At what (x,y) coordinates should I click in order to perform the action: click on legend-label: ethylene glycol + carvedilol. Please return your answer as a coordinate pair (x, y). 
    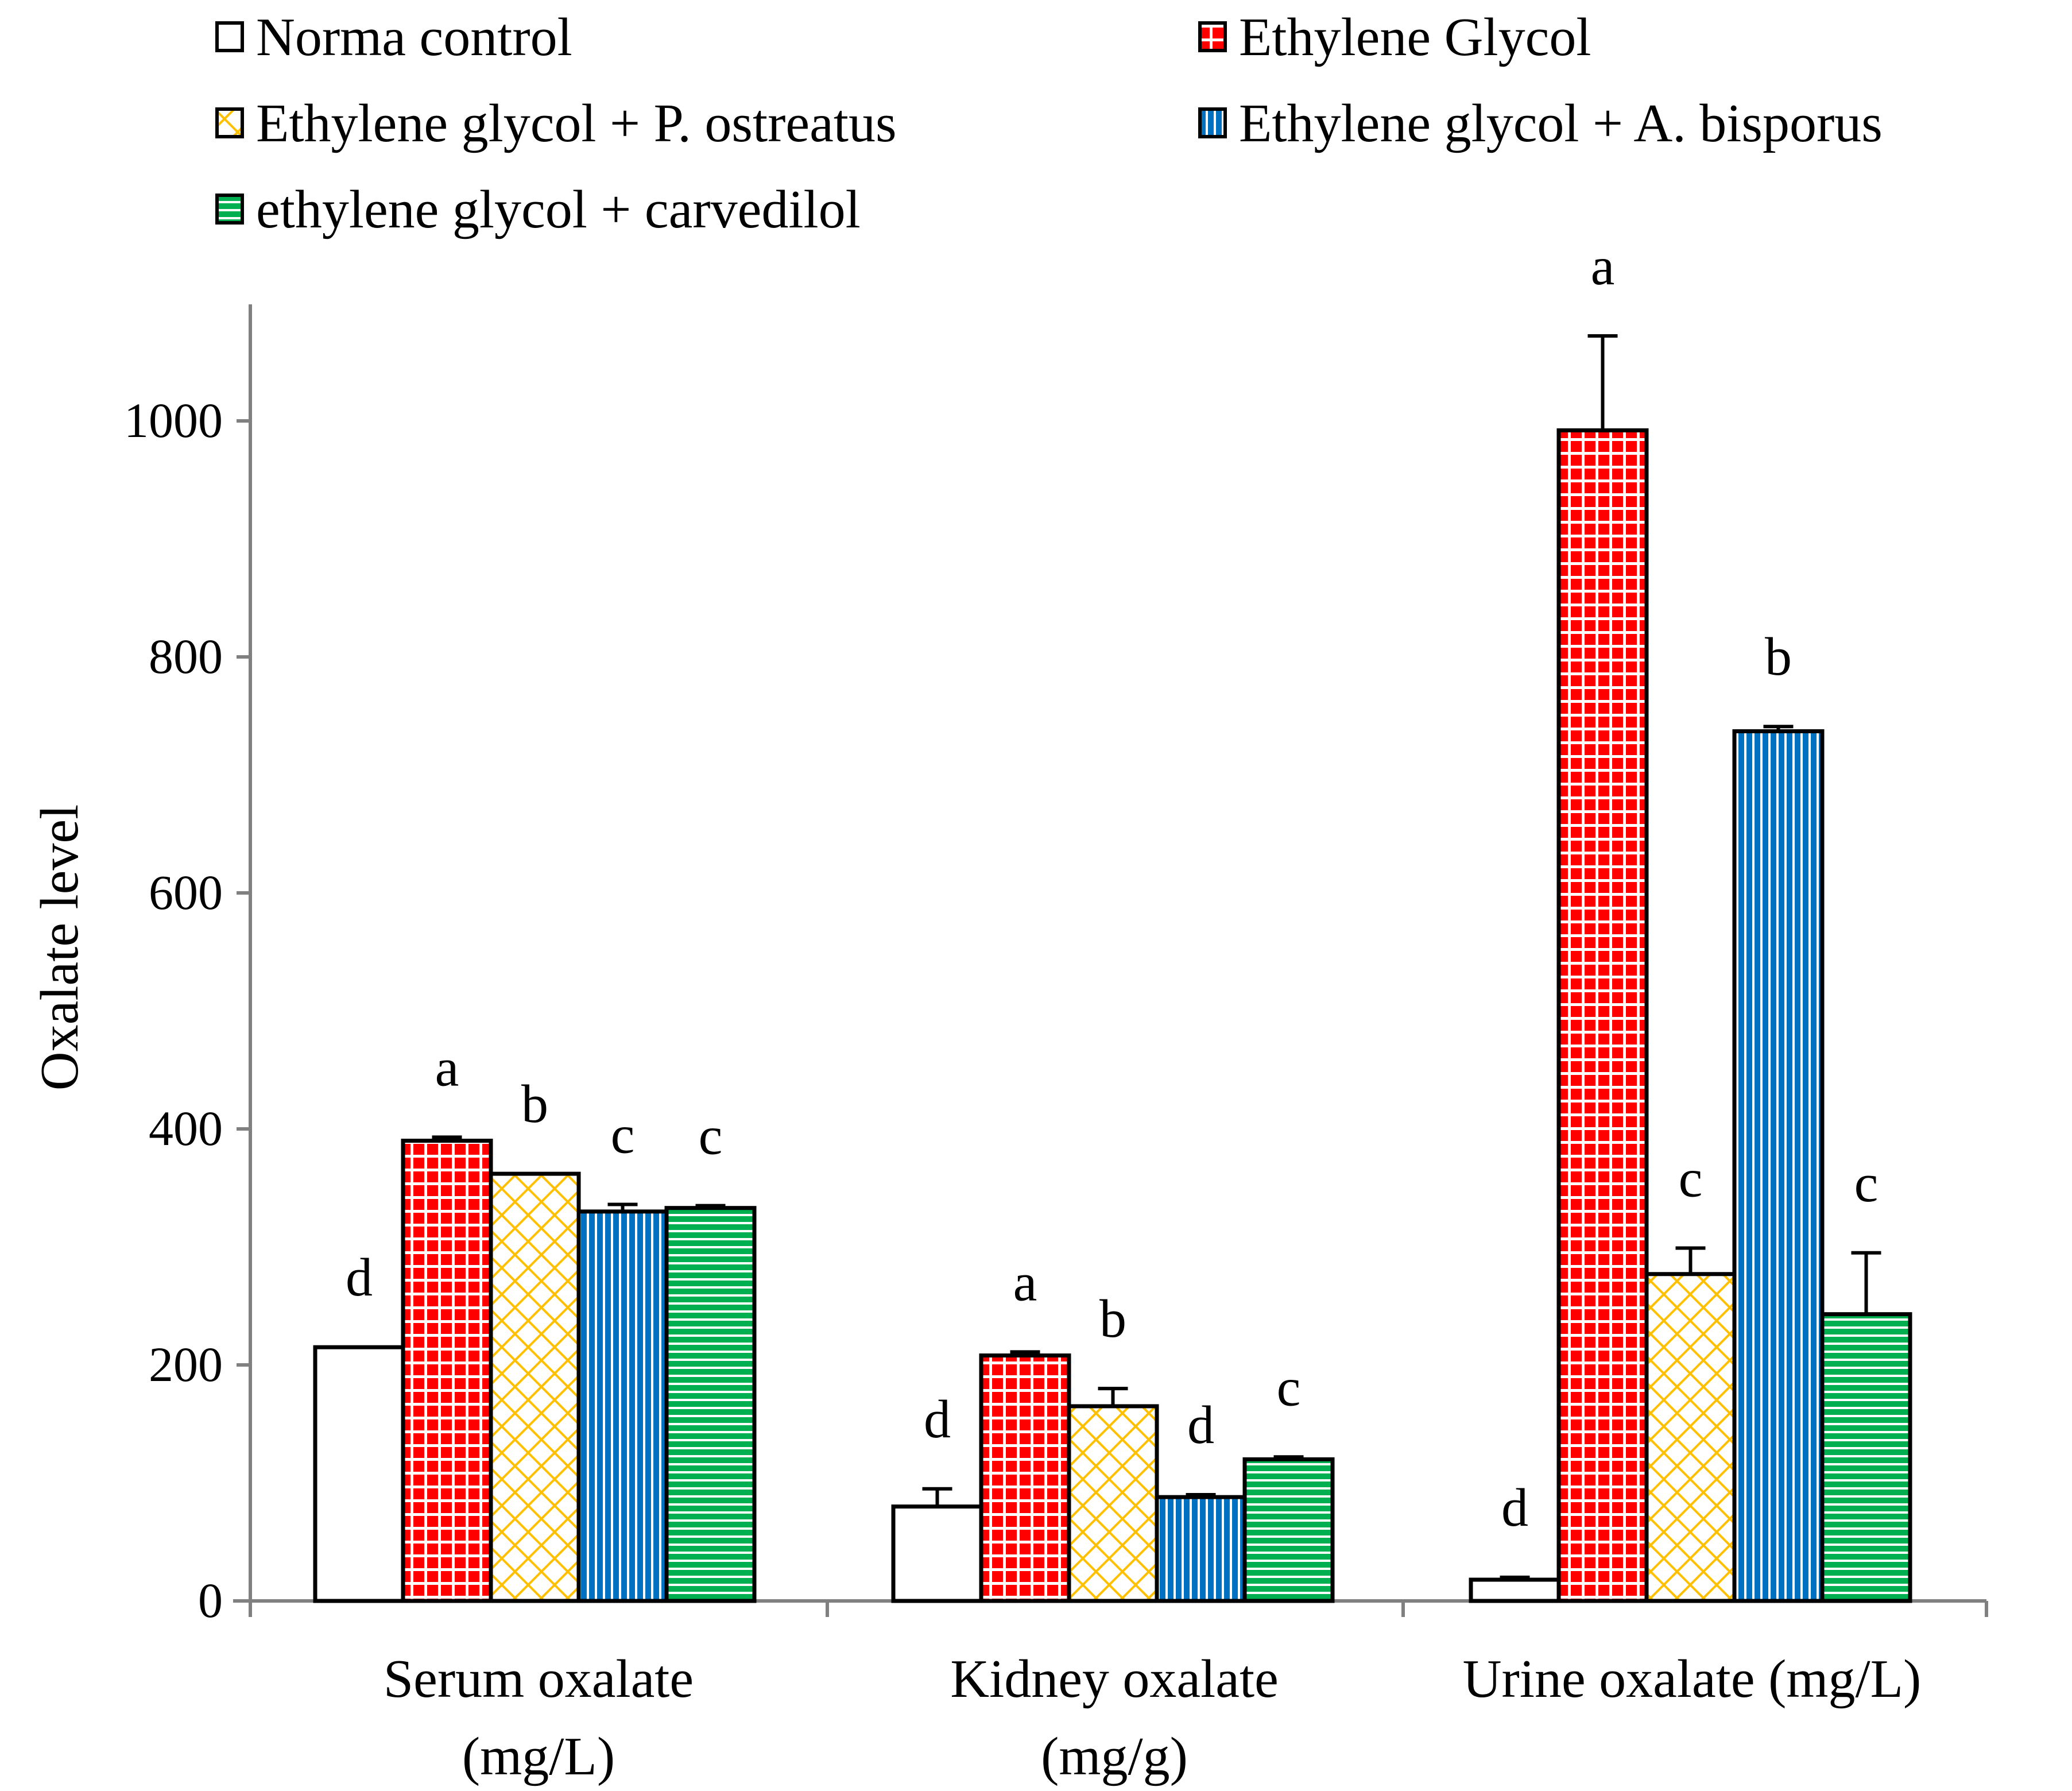
    Looking at the image, I should click on (558, 209).